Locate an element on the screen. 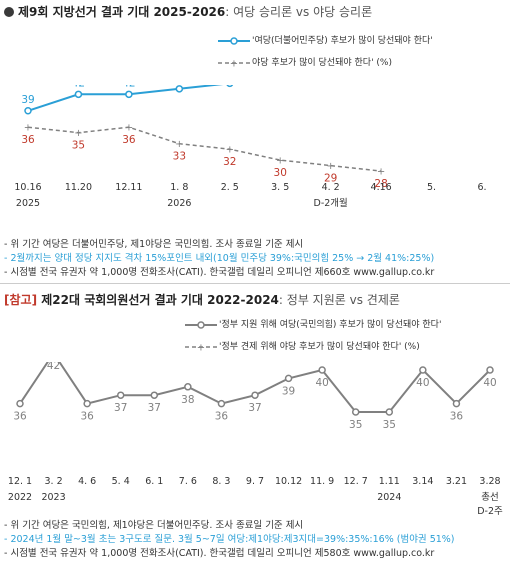 This screenshot has height=566, width=510. chart1-series-0-label-2: 42 is located at coordinates (128, 87).